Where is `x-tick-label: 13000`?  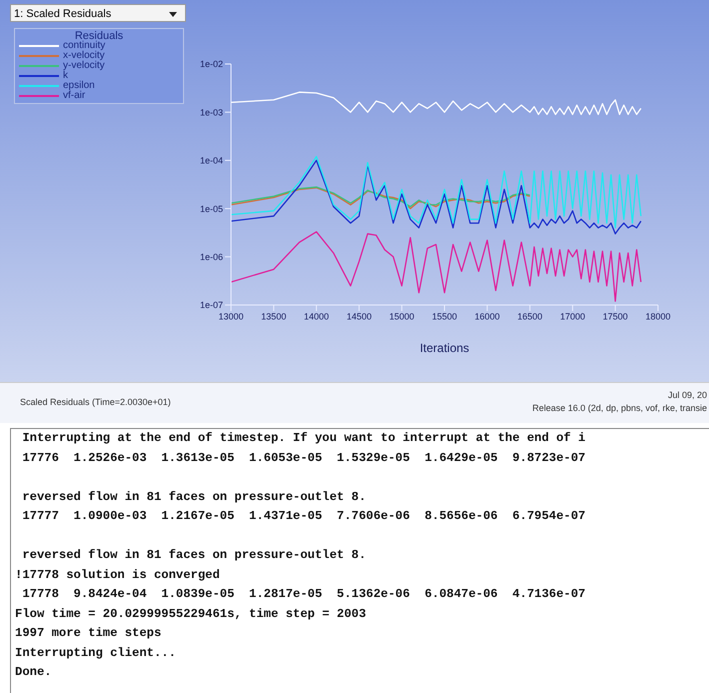 x-tick-label: 13000 is located at coordinates (231, 316).